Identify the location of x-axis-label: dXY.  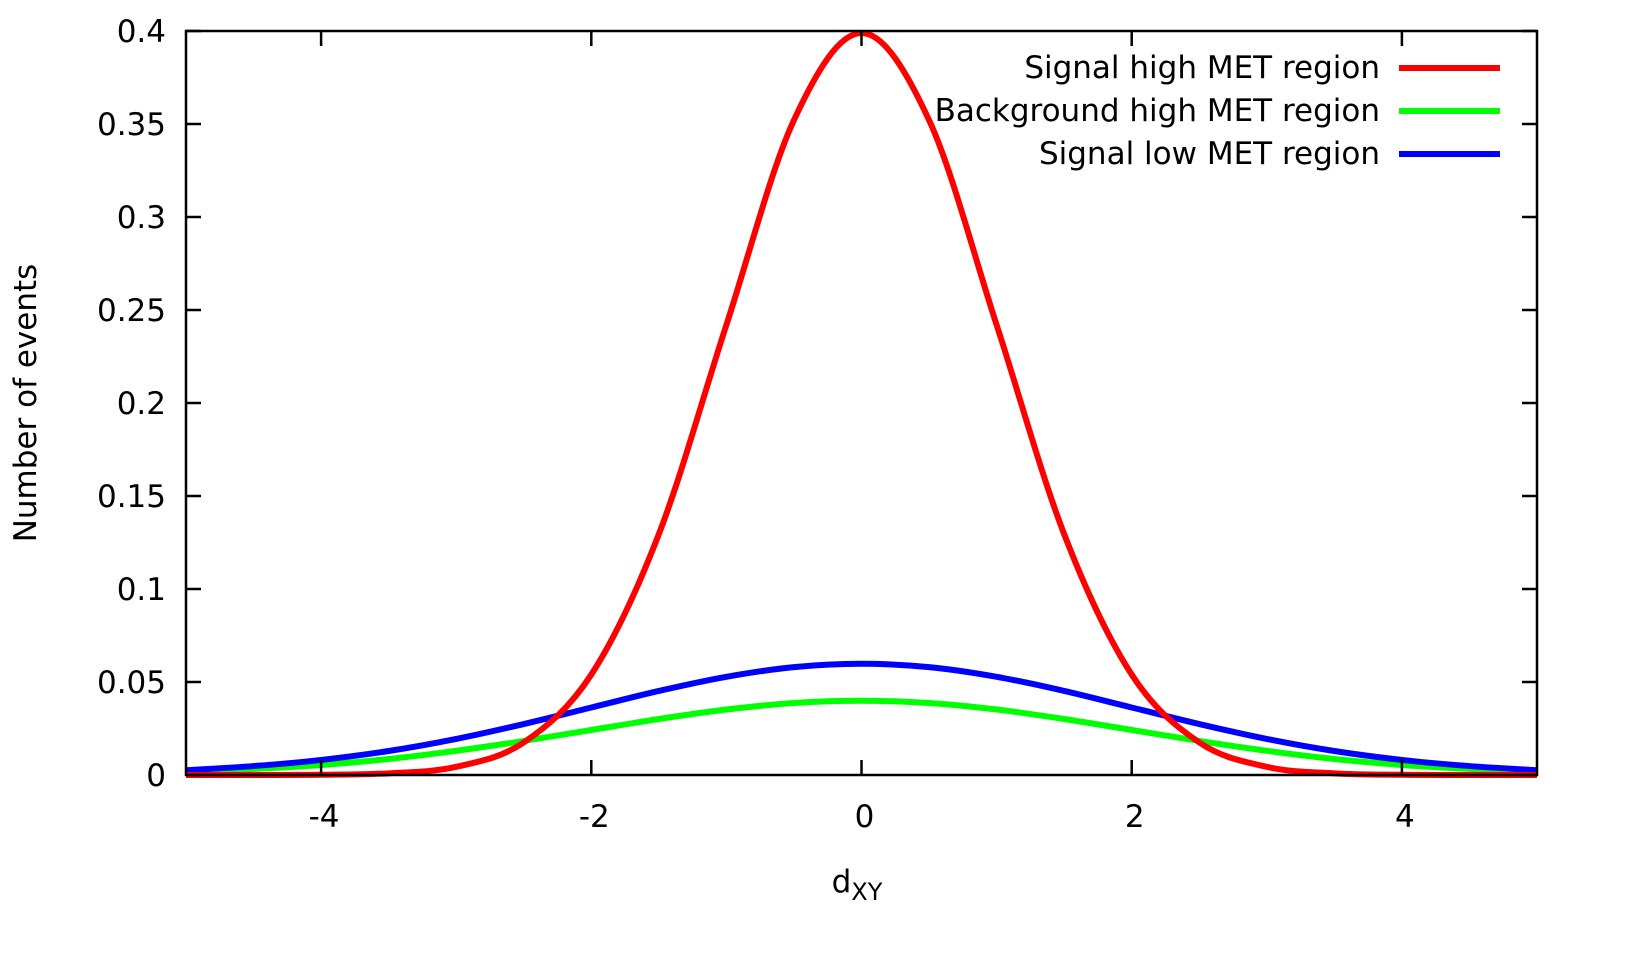
(857, 885).